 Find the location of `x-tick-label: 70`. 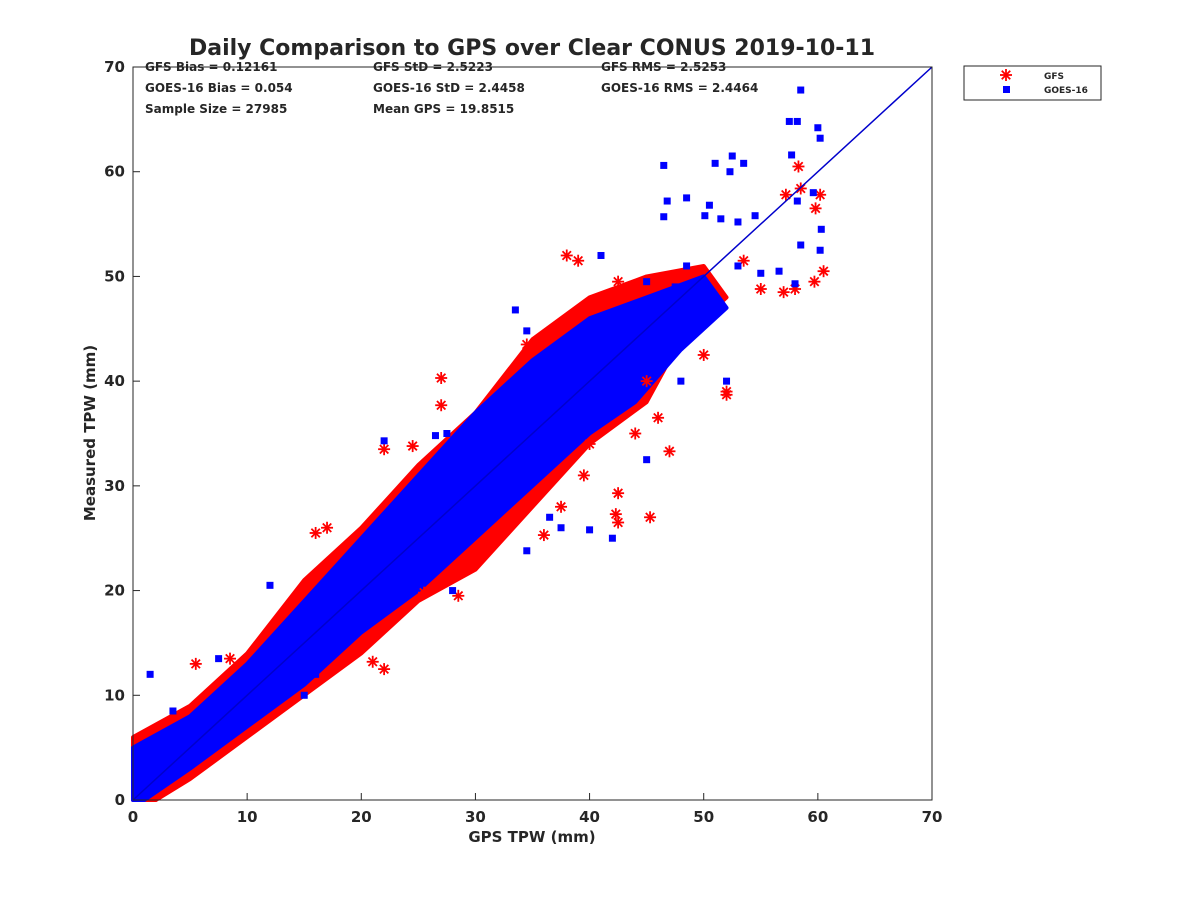

x-tick-label: 70 is located at coordinates (932, 817).